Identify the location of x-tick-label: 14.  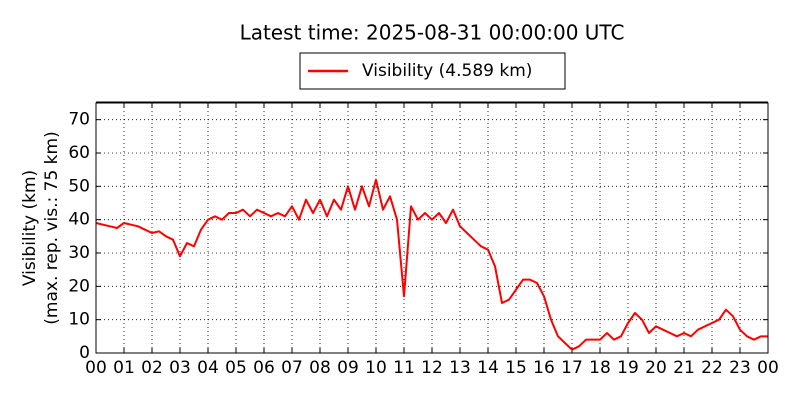
(488, 368).